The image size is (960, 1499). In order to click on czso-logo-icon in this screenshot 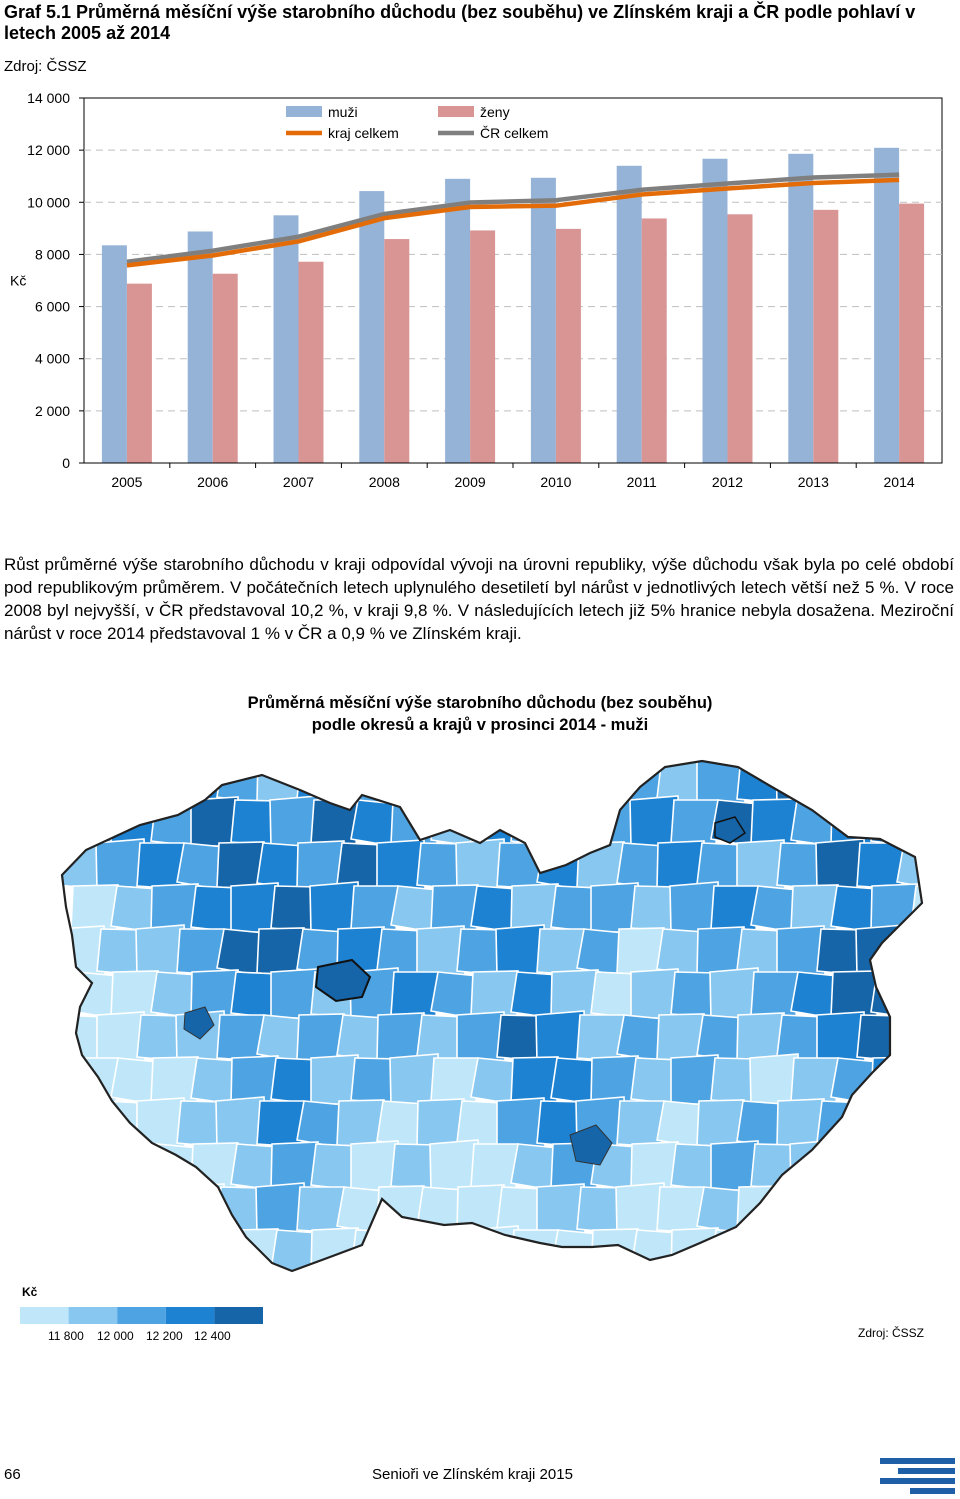, I will do `click(917, 1476)`.